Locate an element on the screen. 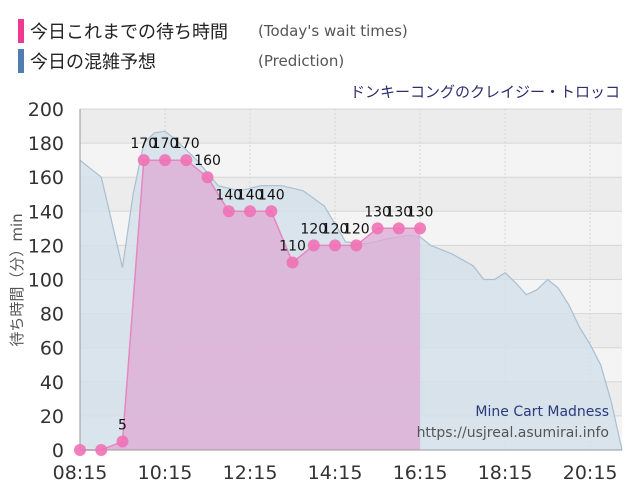 Image resolution: width=640 pixels, height=500 pixels. y-tick-label: 140 is located at coordinates (46, 212).